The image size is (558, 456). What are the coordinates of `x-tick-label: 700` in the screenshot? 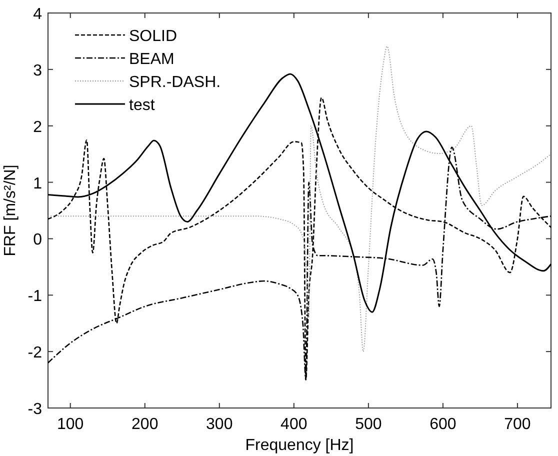 It's located at (517, 424).